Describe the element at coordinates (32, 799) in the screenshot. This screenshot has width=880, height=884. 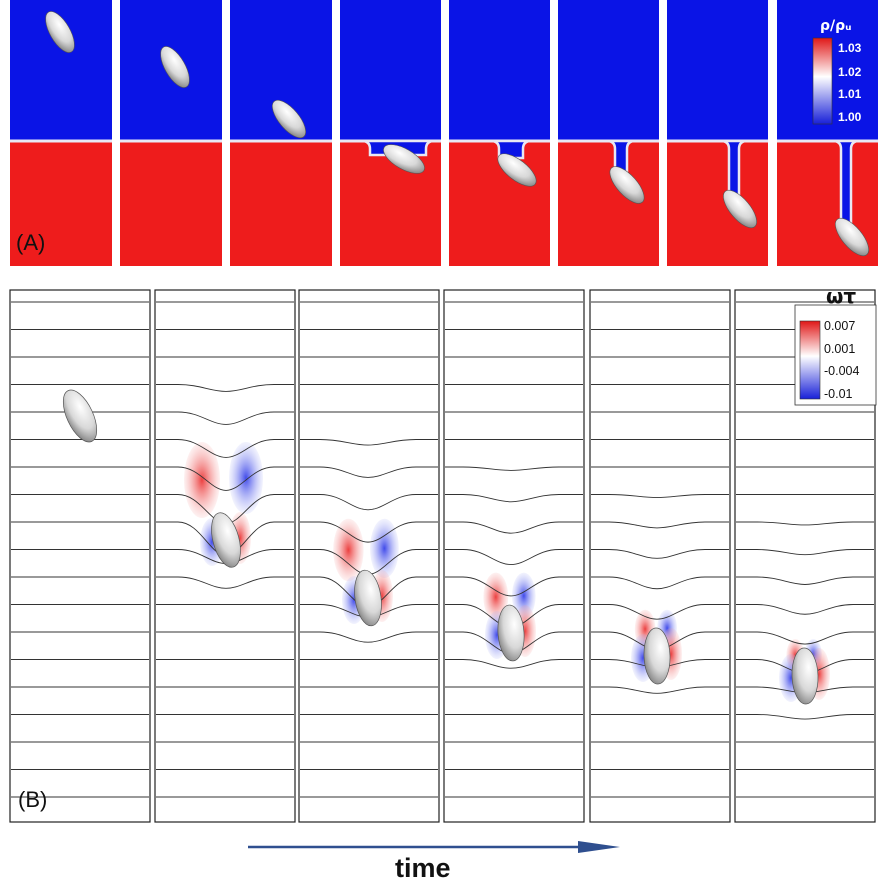
I see `panel-b-label: (B)` at that location.